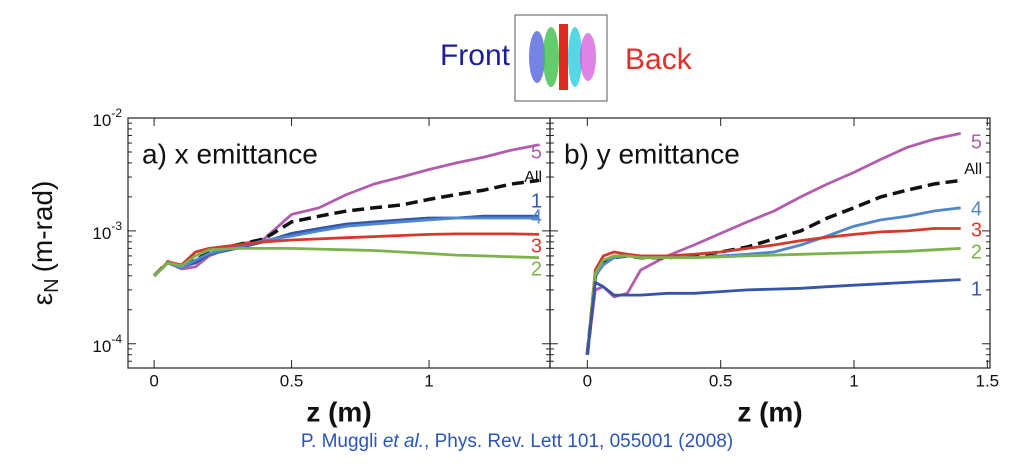 Image resolution: width=1033 pixels, height=467 pixels. What do you see at coordinates (988, 380) in the screenshot?
I see `x-tick-label: 1.5` at bounding box center [988, 380].